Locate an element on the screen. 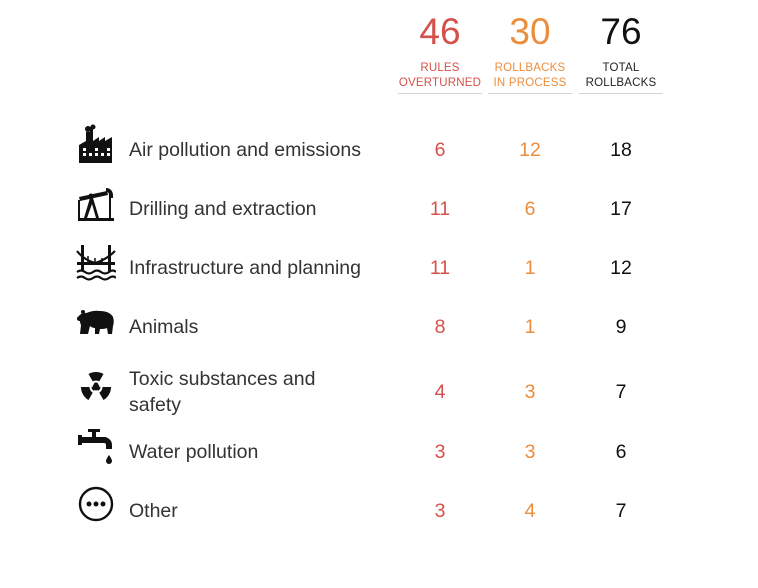 The image size is (758, 588). table-row: Water pollution 3 3 6 is located at coordinates (379, 452).